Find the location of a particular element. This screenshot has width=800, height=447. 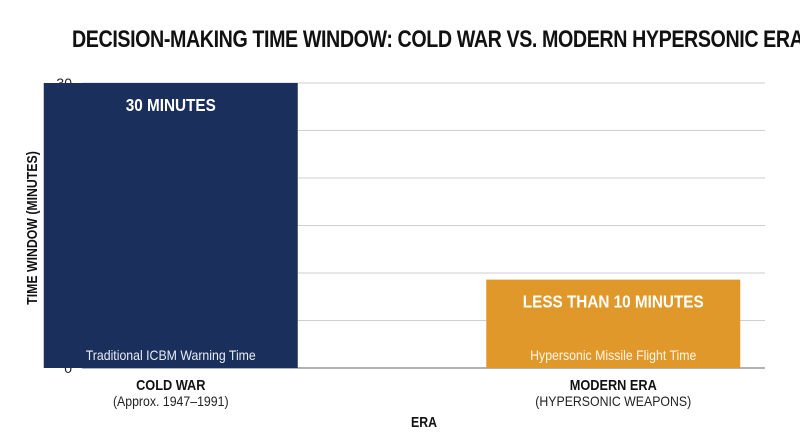

bar is located at coordinates (613, 323).